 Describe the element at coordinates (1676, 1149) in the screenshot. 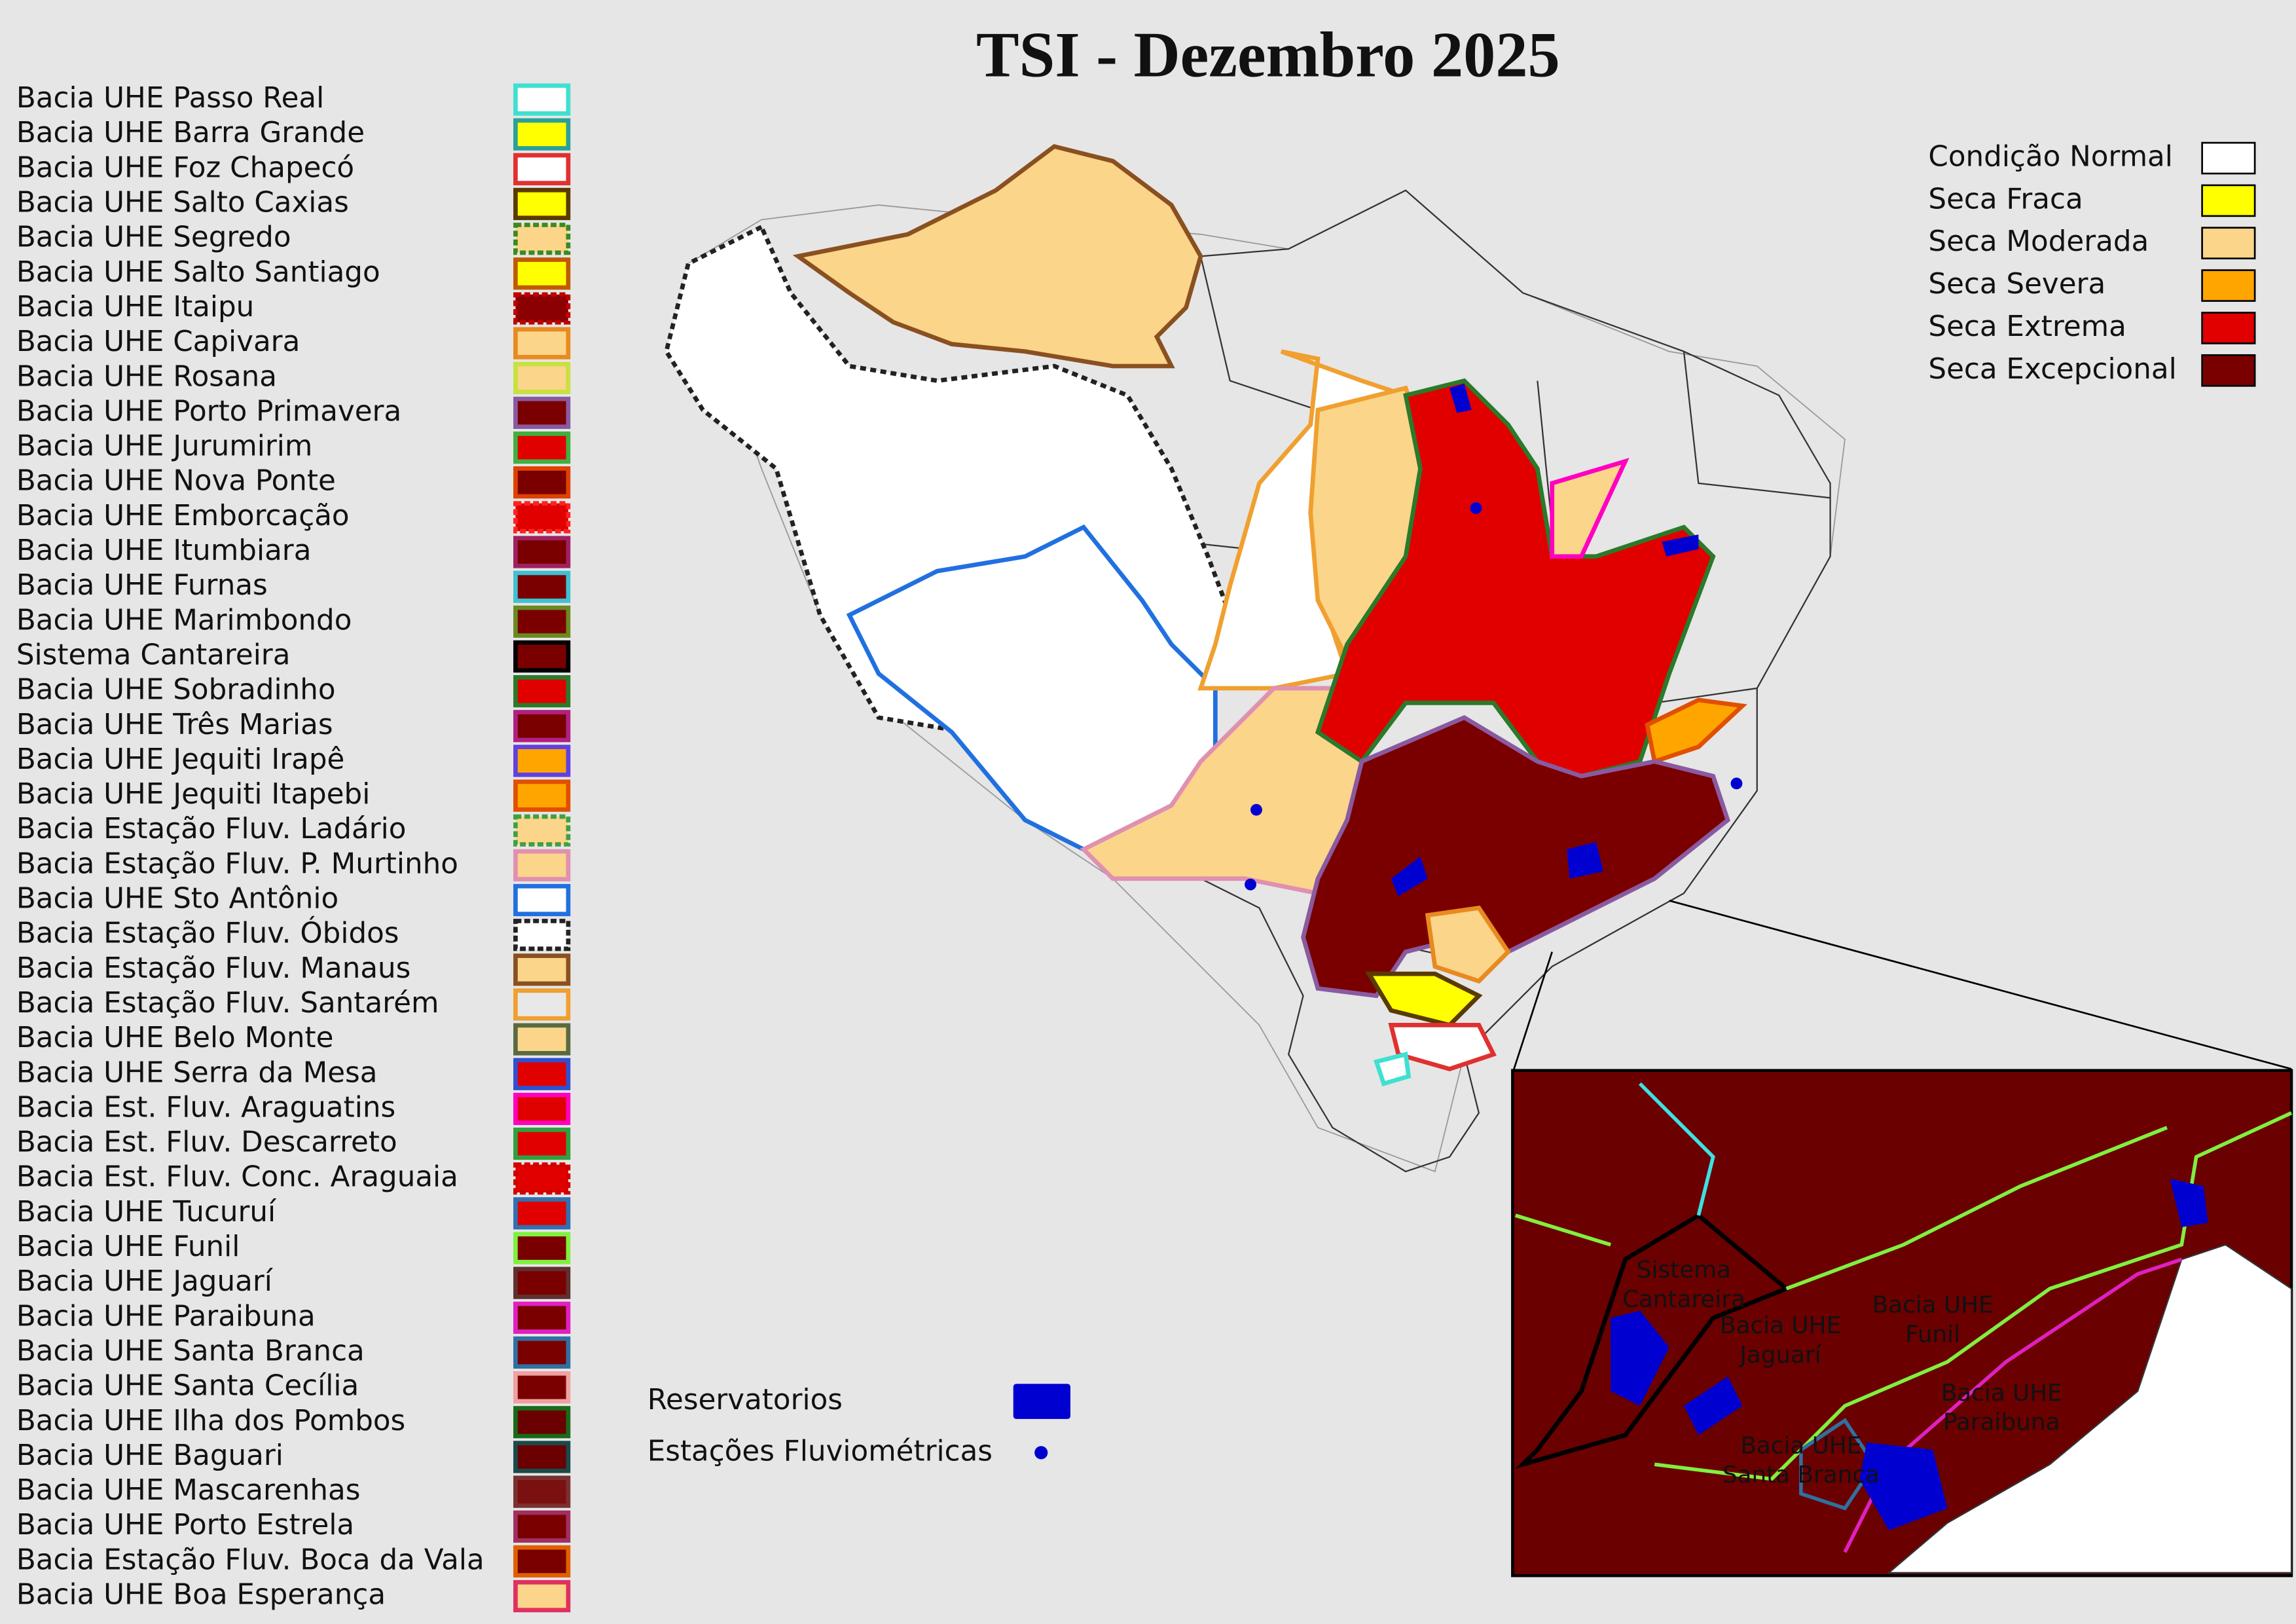

I see `furnas-outline` at that location.